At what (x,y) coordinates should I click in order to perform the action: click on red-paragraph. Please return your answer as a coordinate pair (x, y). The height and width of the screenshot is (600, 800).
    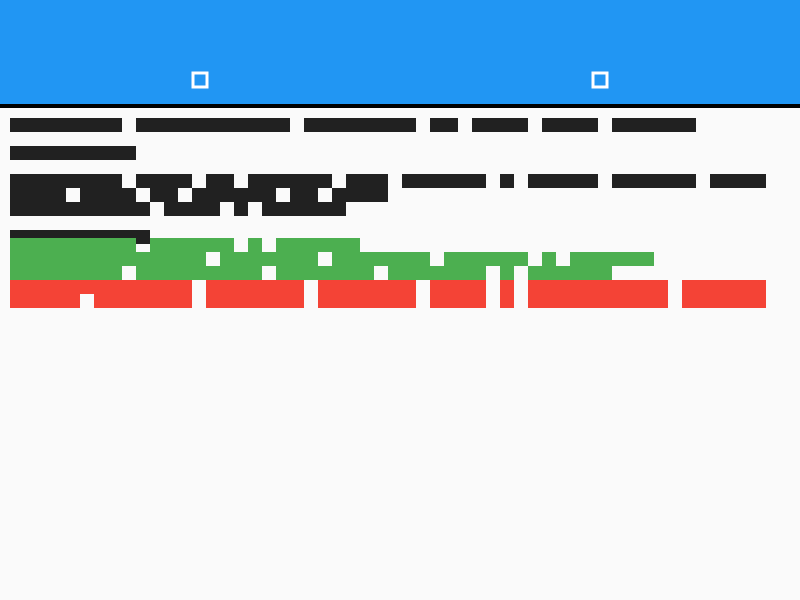
    Looking at the image, I should click on (395, 294).